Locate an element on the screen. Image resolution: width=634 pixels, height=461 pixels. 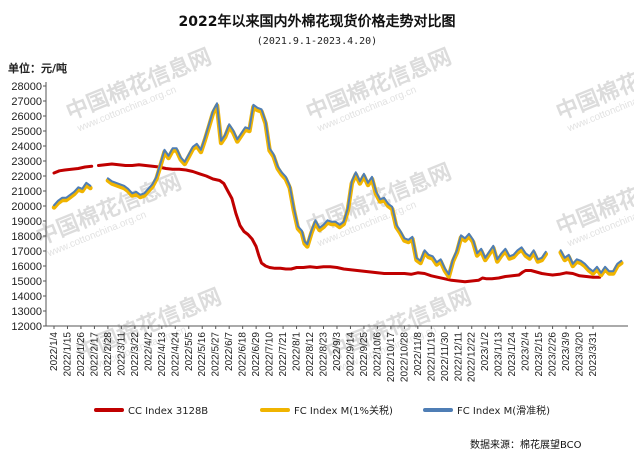
chart-title: 2022年以来国内外棉花现货价格走势对比图 is located at coordinates (317, 21).